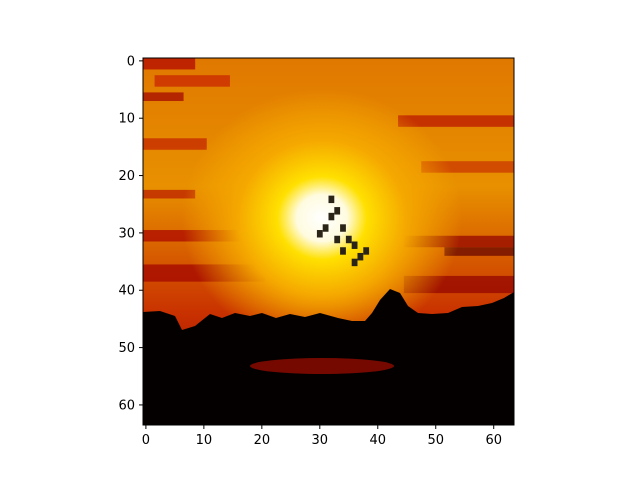 The height and width of the screenshot is (480, 640). What do you see at coordinates (126, 291) in the screenshot?
I see `y-tick-label: 40` at bounding box center [126, 291].